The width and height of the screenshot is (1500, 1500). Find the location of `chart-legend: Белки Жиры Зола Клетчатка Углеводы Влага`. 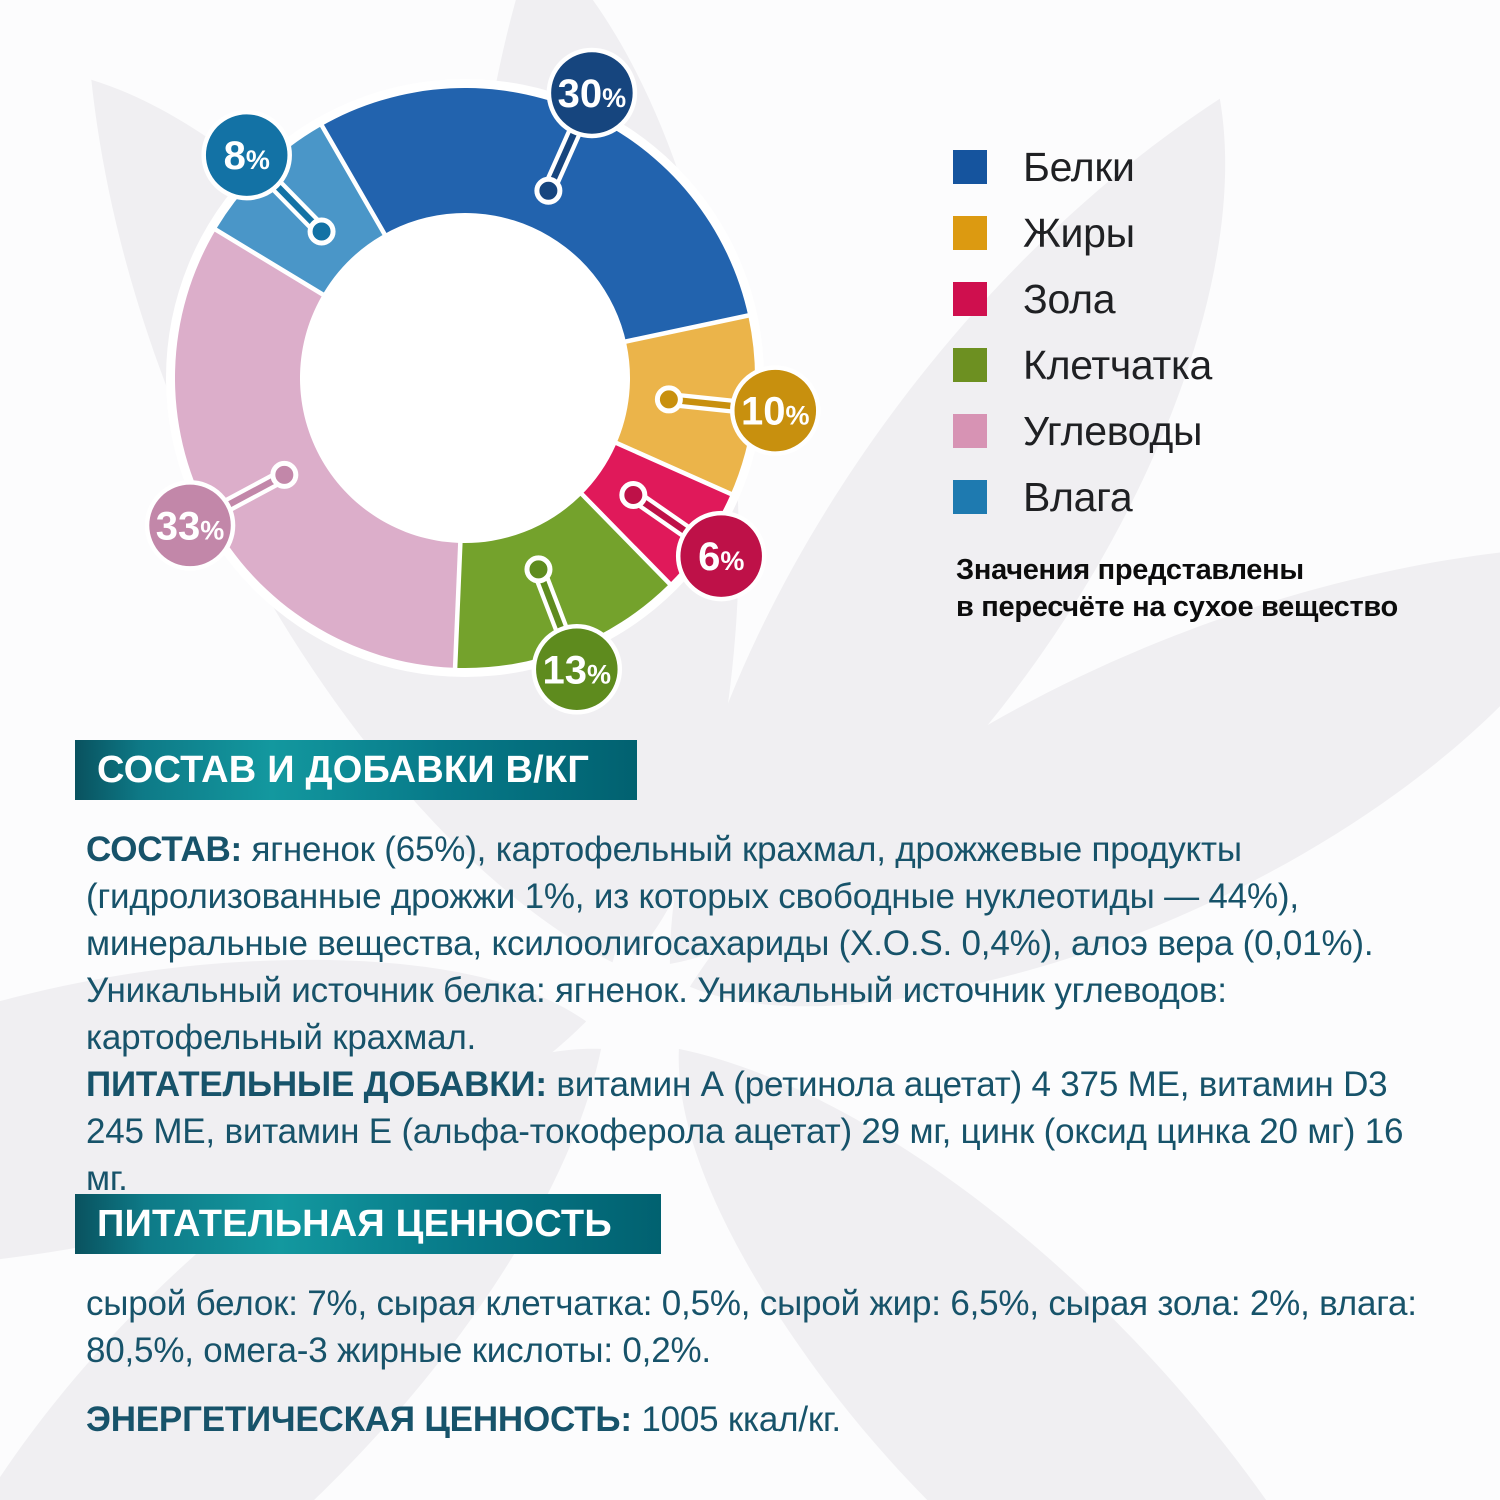

chart-legend: Белки Жиры Зола Клетчатка Углеводы Влага is located at coordinates (1082, 345).